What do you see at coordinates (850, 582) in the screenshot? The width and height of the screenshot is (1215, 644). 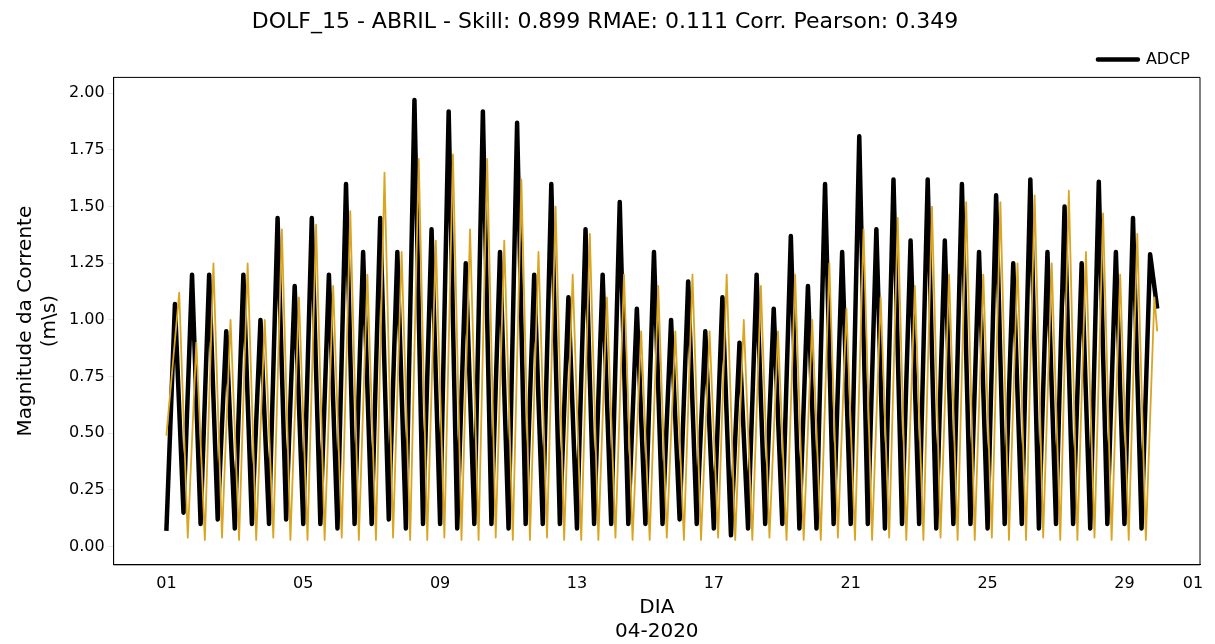 I see `x-tick-label: 21` at bounding box center [850, 582].